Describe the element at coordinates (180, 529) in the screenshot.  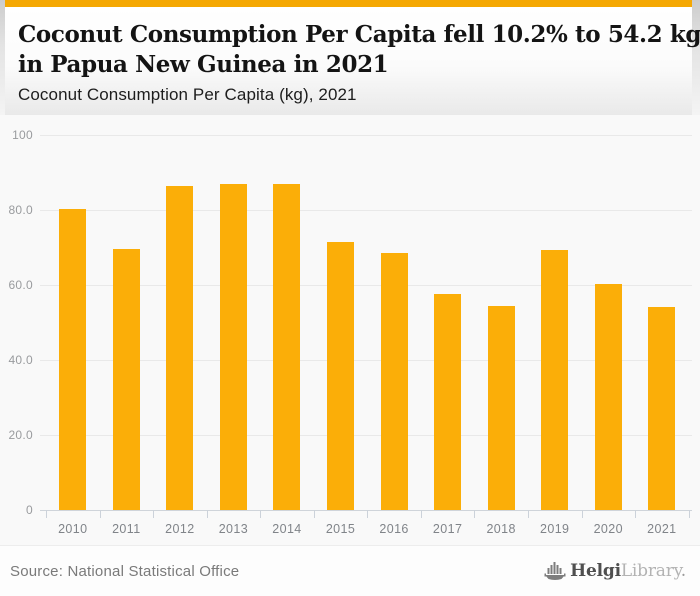
I see `x-axis-label-2012: 2012` at that location.